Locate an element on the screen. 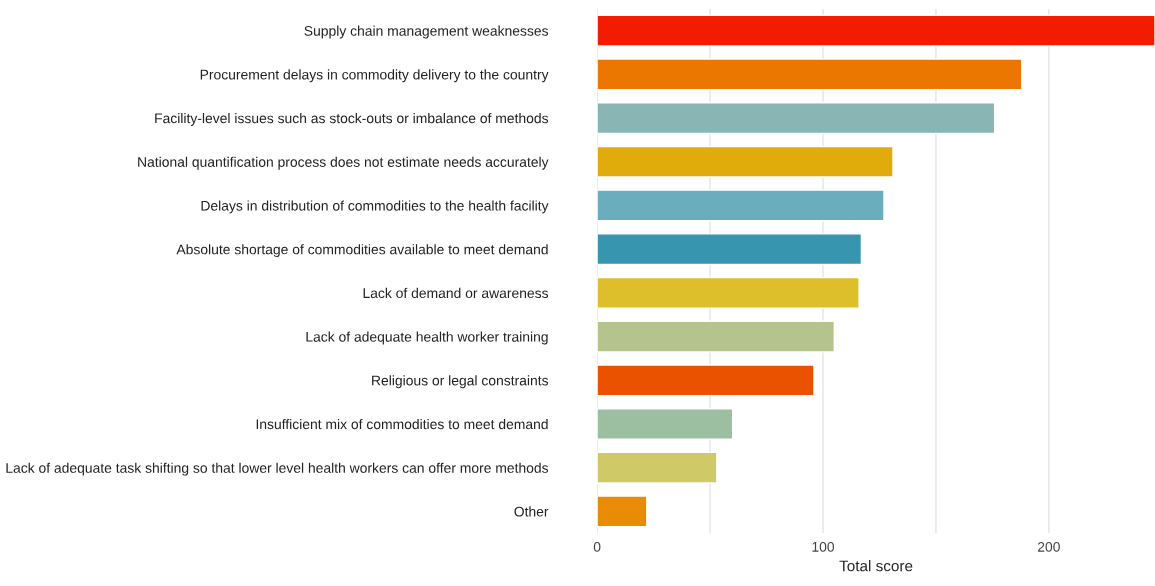  y-tick-label: Delays in distribution of commodities to the health facility is located at coordinates (375, 207).